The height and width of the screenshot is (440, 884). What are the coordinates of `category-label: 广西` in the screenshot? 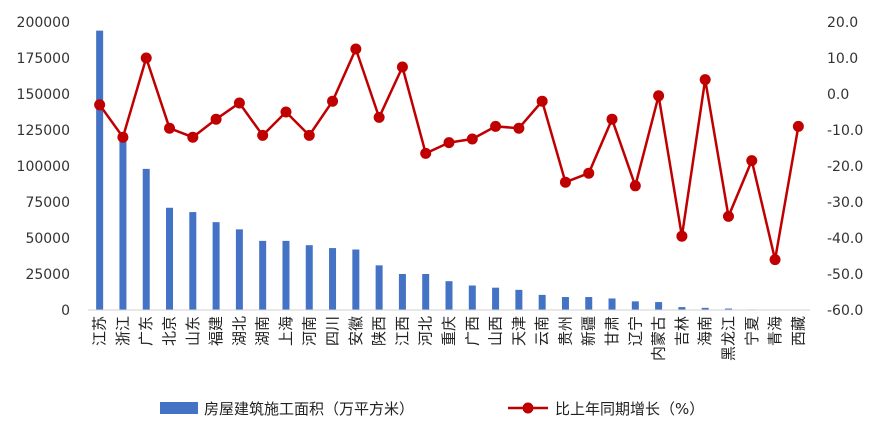 It's located at (472, 331).